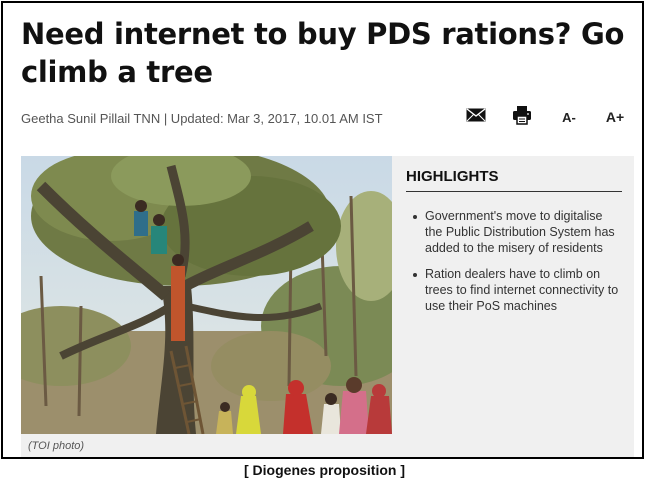 The width and height of the screenshot is (649, 494). Describe the element at coordinates (615, 117) in the screenshot. I see `increase-font-button: A+` at that location.